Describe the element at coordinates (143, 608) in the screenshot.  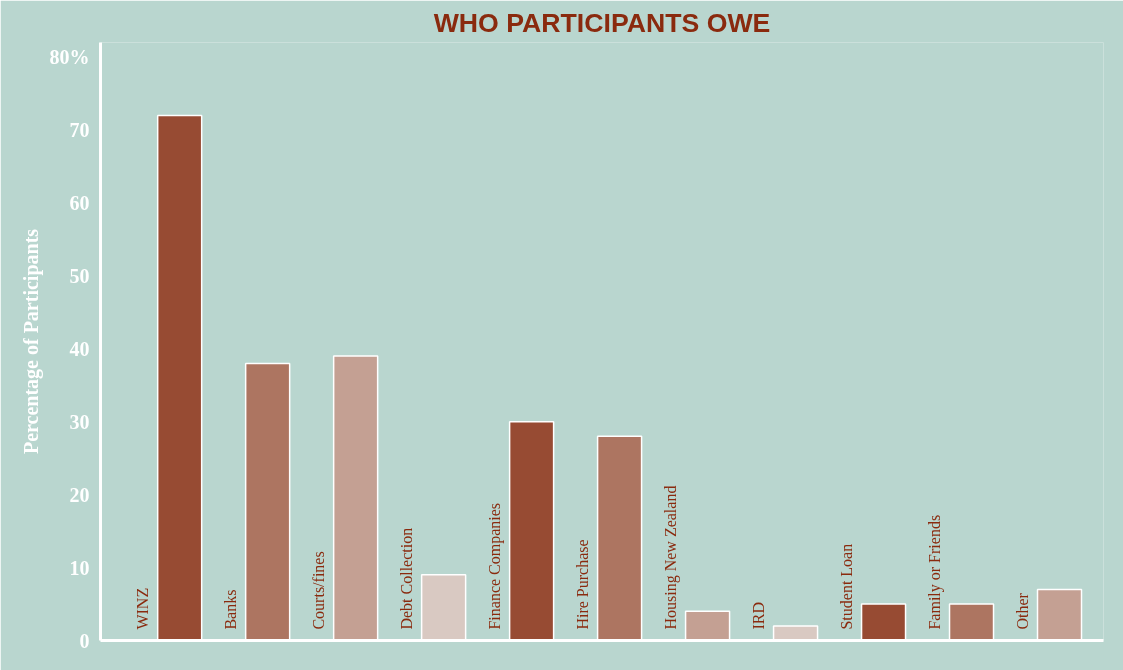
I see `x-tick-label: WINZ` at that location.